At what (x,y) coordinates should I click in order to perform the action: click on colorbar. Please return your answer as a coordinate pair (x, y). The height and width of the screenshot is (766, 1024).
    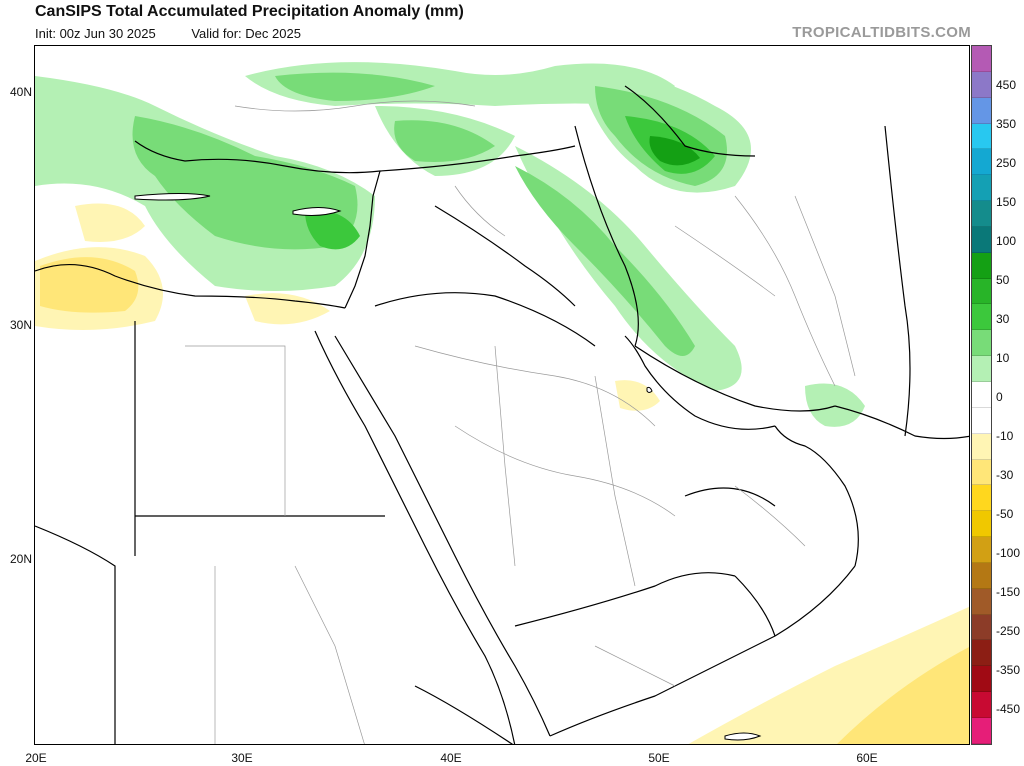
    Looking at the image, I should click on (981, 395).